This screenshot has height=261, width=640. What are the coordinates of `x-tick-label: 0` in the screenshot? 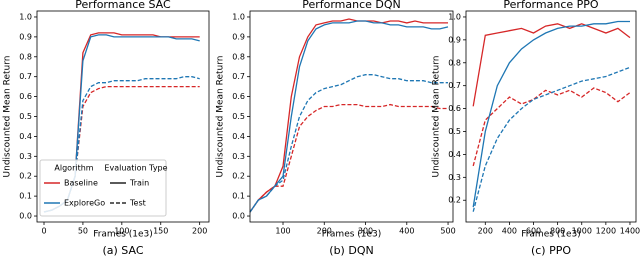 It's located at (43, 231).